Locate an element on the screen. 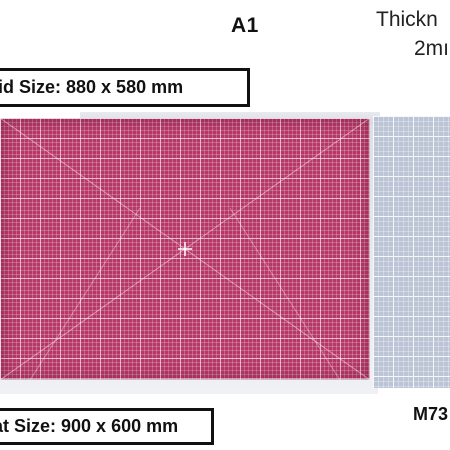 This screenshot has width=450, height=450. model-code: M73 is located at coordinates (431, 414).